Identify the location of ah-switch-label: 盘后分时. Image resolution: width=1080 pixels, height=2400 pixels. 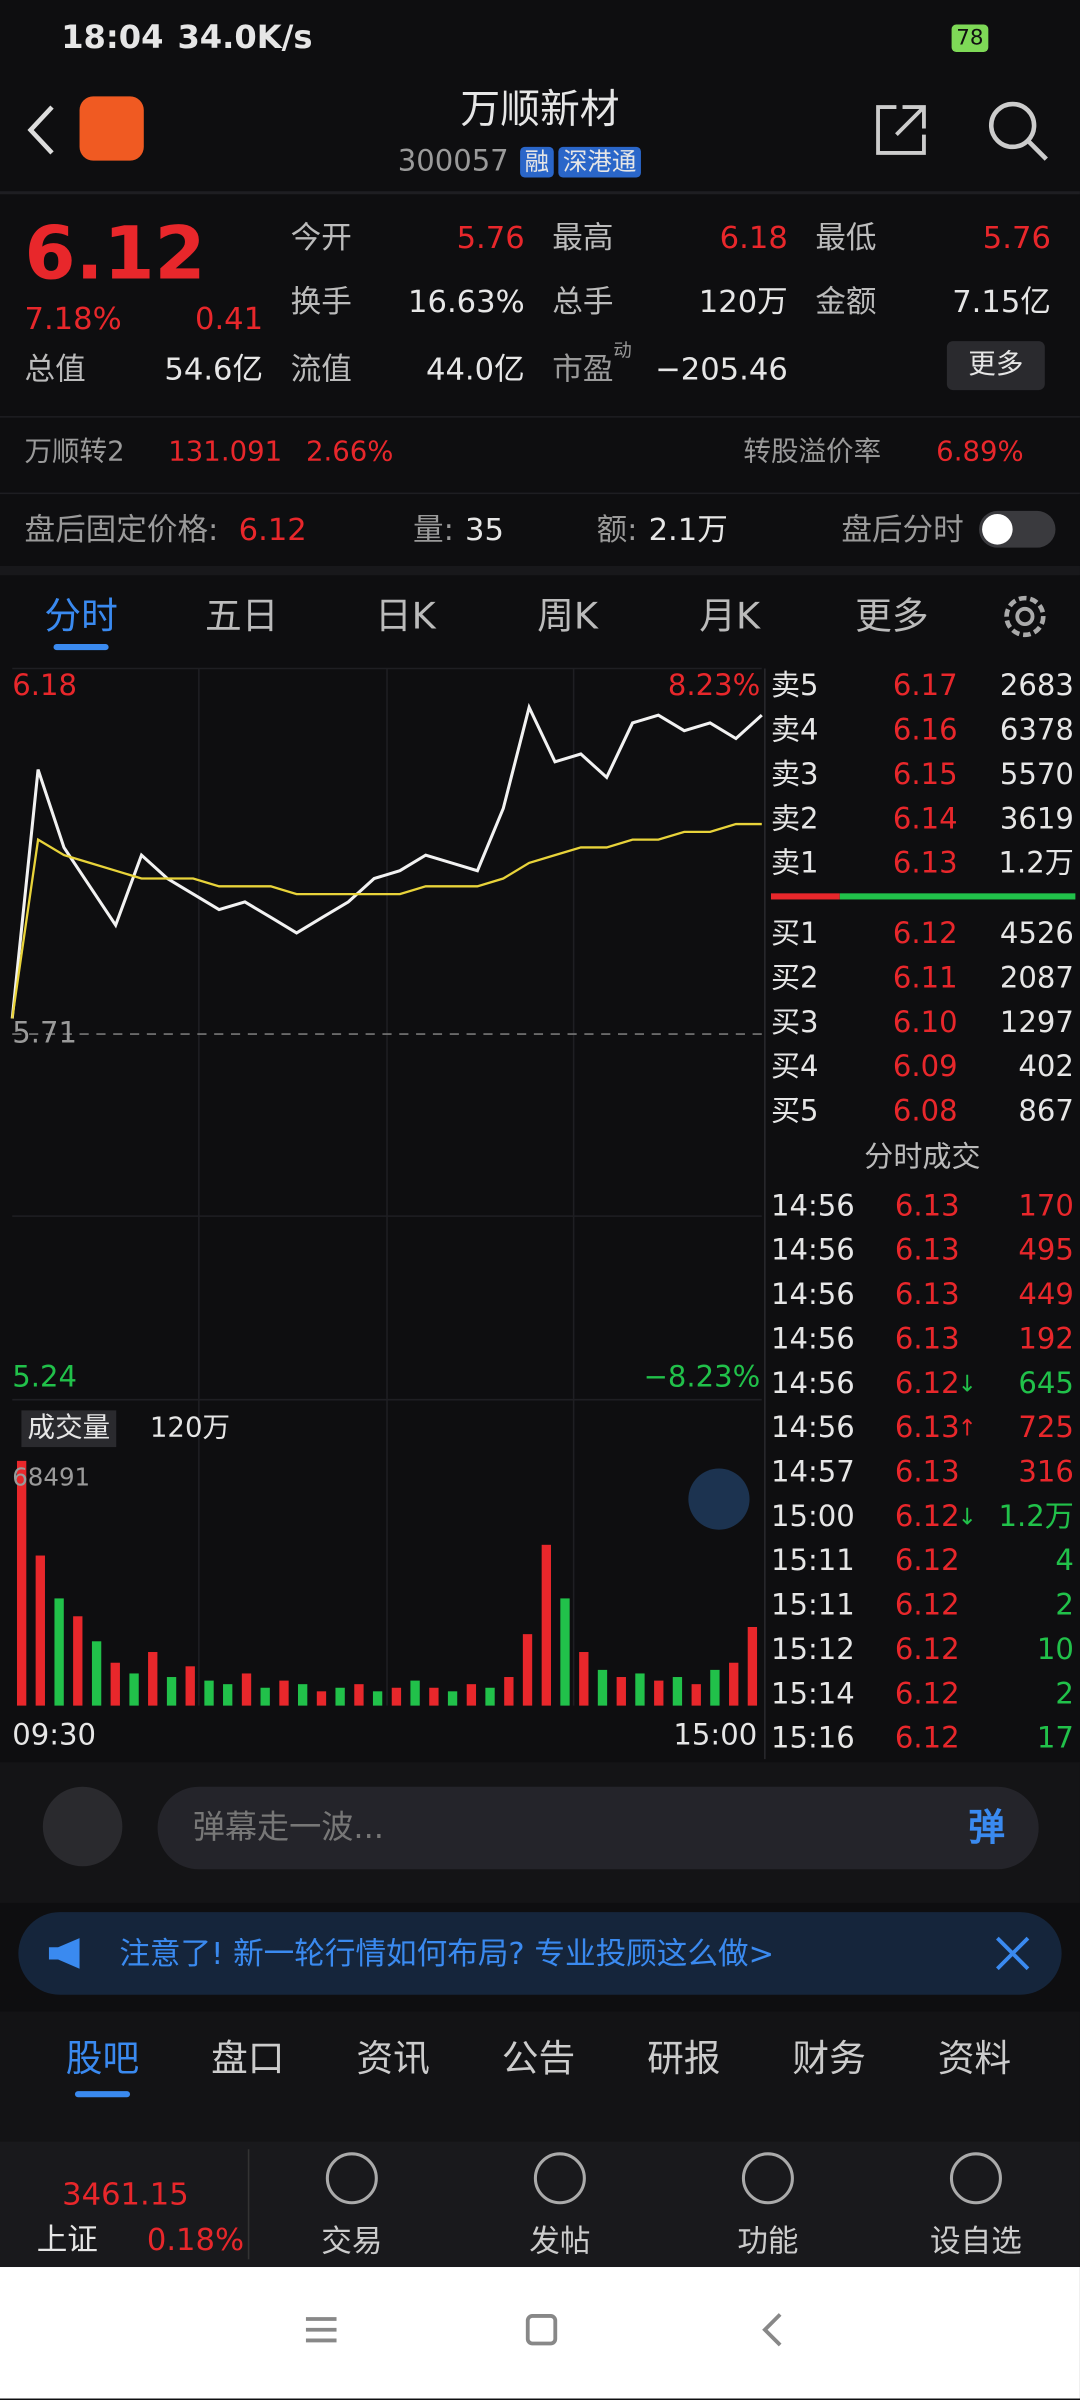
(902, 529).